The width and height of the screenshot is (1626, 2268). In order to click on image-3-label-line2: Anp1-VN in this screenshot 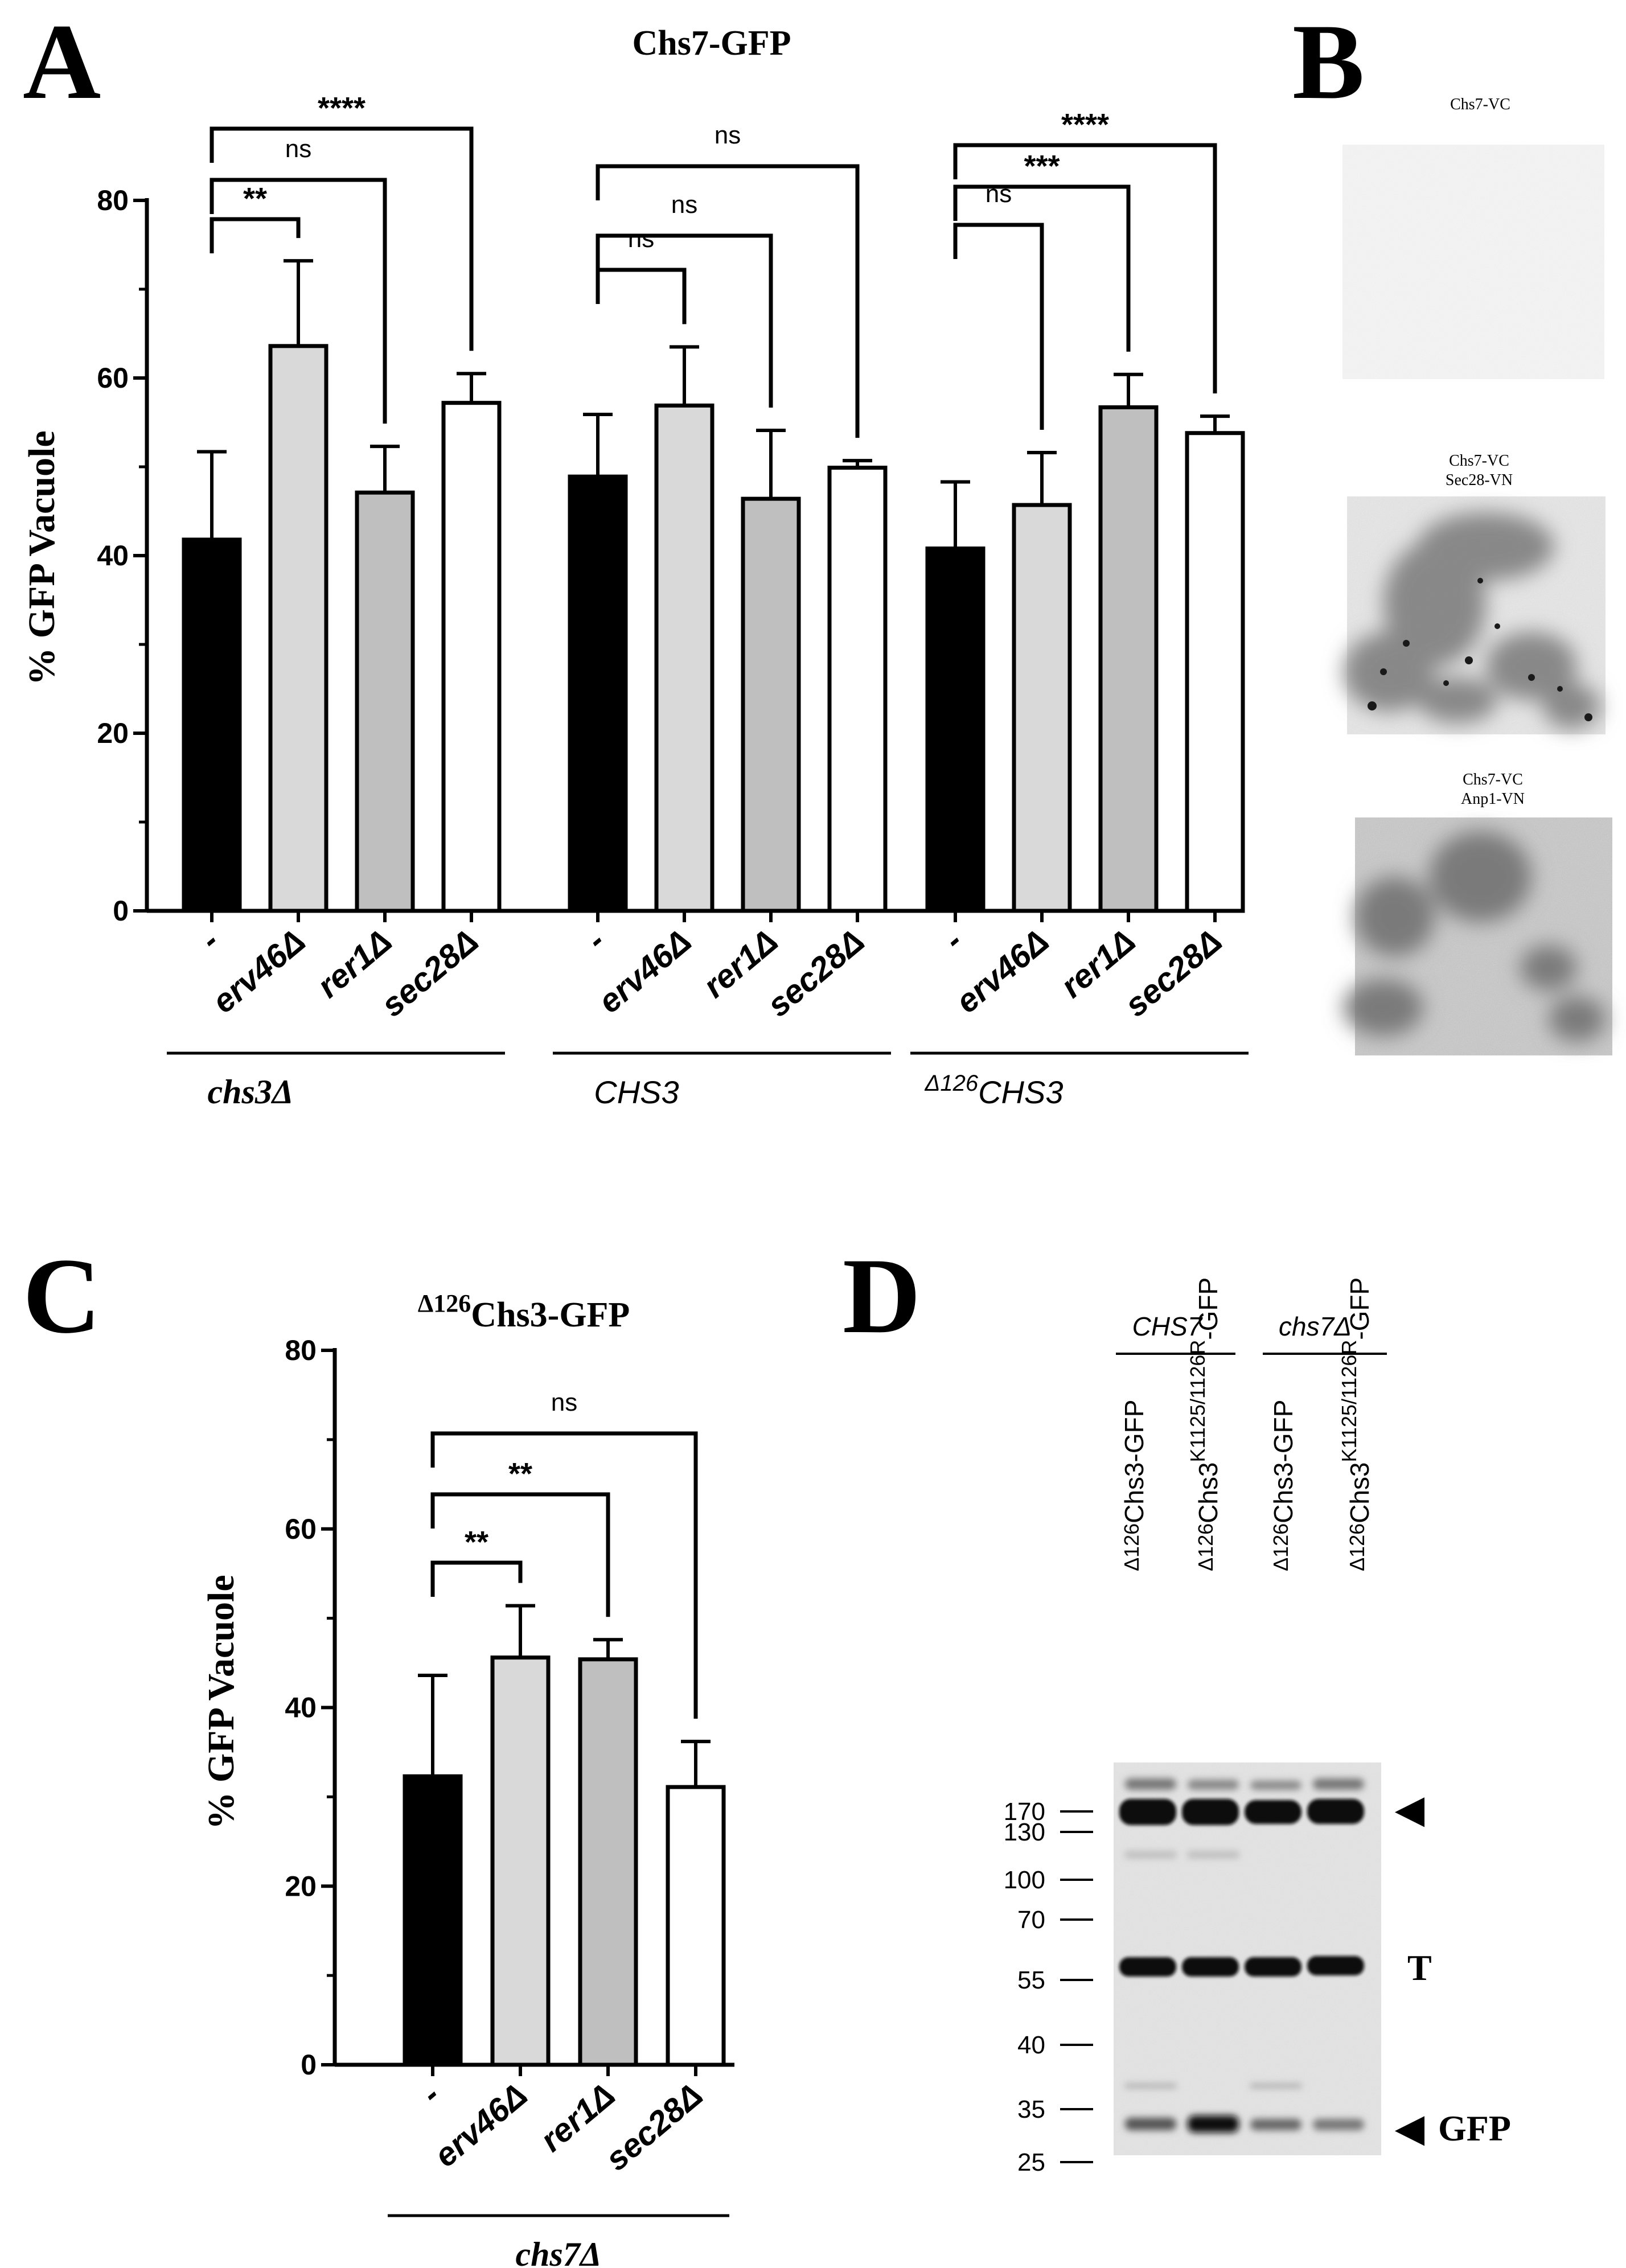, I will do `click(1493, 799)`.